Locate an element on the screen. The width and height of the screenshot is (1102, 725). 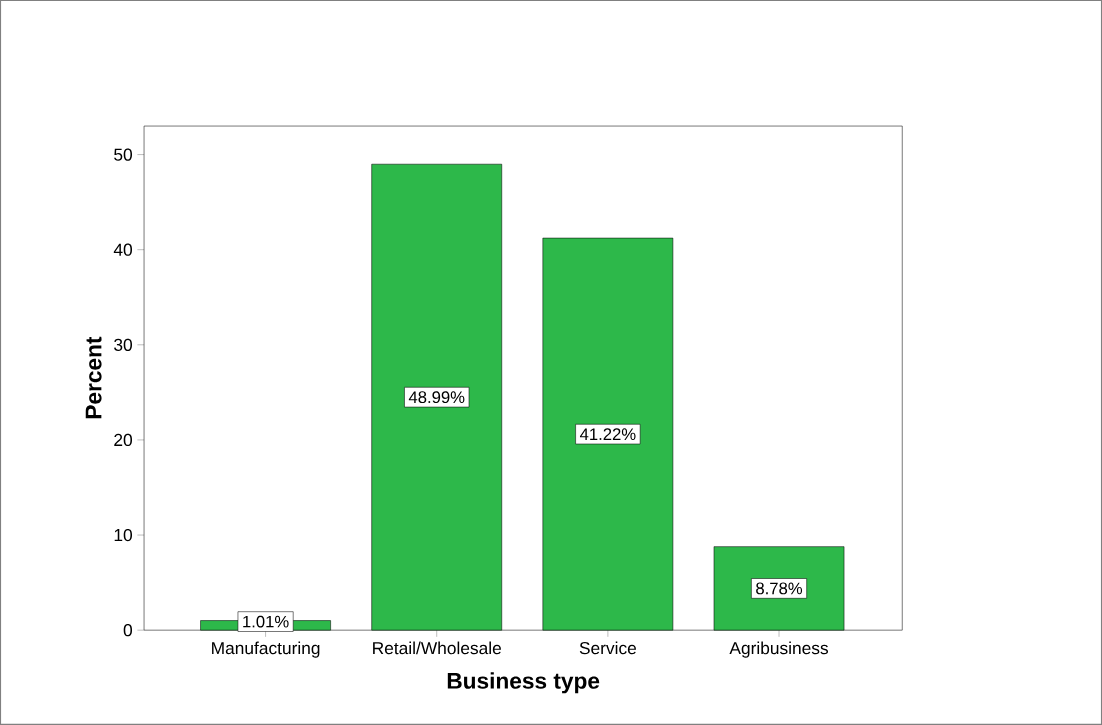
y-tick-label: 40 is located at coordinates (123, 249).